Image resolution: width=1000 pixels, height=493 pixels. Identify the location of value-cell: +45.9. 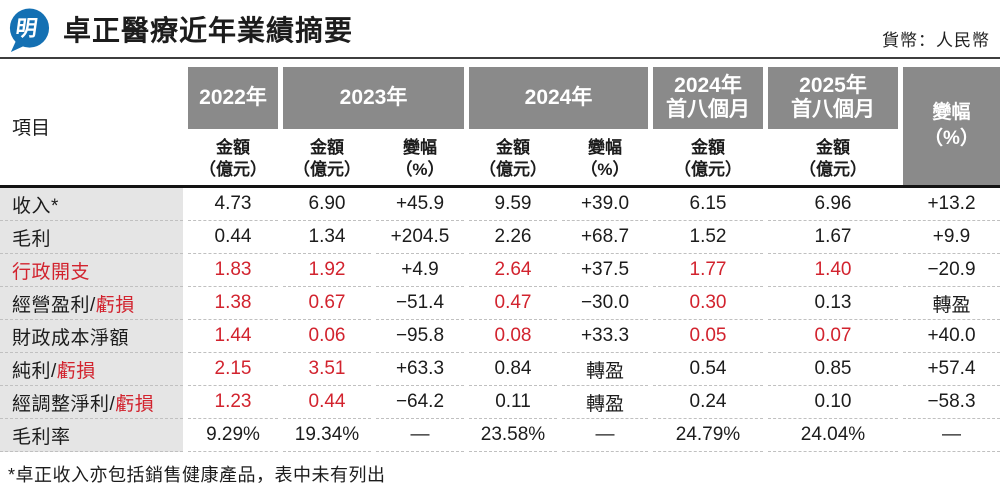
(420, 204).